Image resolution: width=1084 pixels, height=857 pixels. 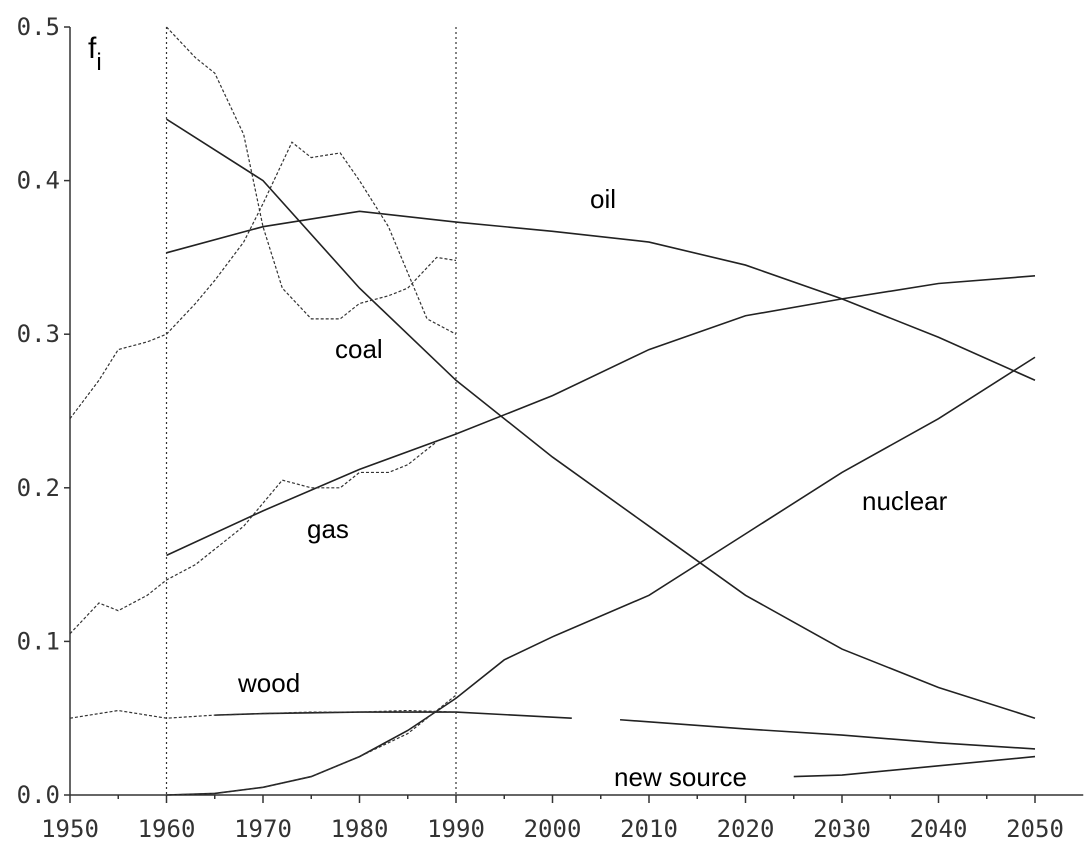 What do you see at coordinates (263, 829) in the screenshot?
I see `x-tick-label: 1970` at bounding box center [263, 829].